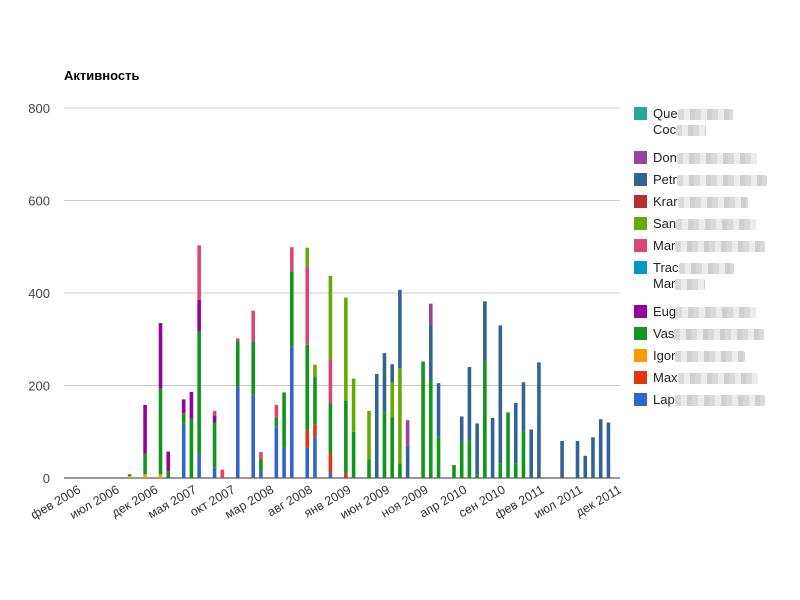 Image resolution: width=800 pixels, height=600 pixels. I want to click on legend-item: Vas, so click(714, 337).